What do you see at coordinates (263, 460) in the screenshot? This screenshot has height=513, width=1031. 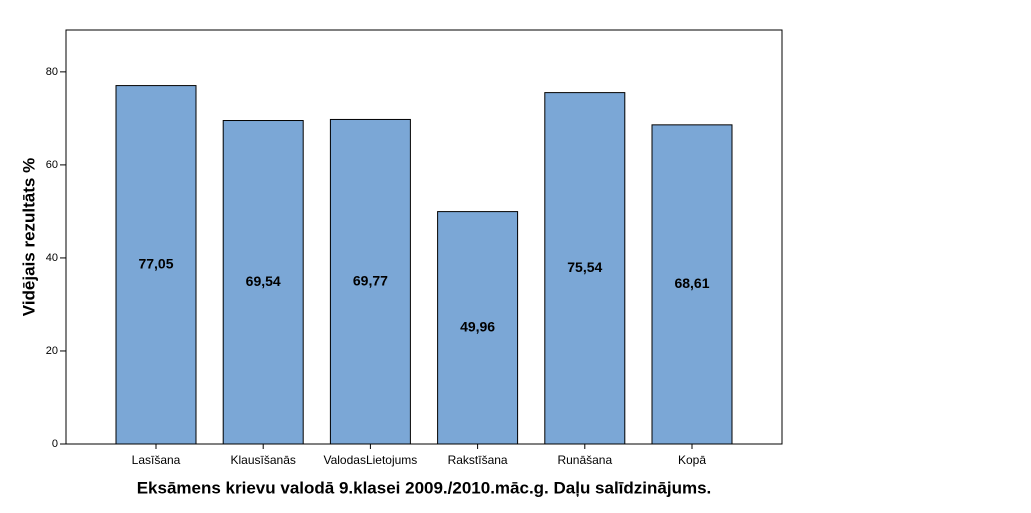 I see `x-tick-label: Klausīšanās` at bounding box center [263, 460].